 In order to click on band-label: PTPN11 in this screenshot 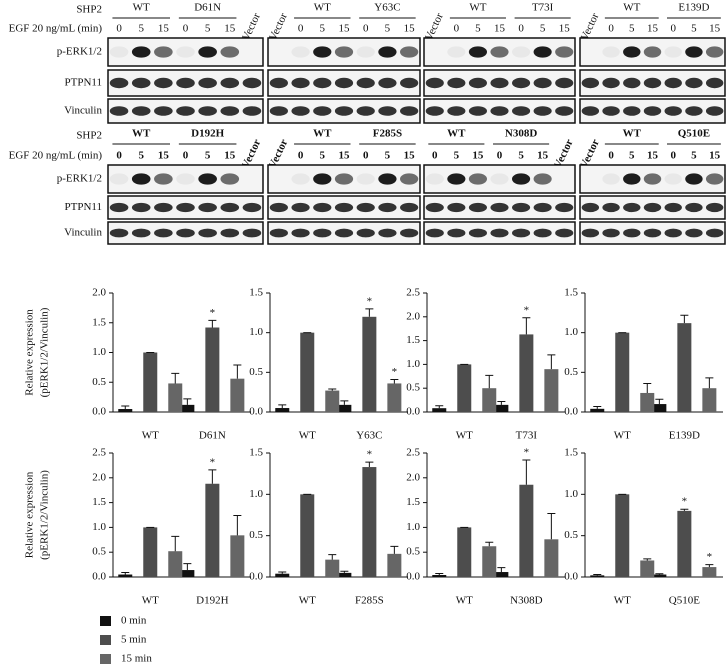, I will do `click(84, 83)`.